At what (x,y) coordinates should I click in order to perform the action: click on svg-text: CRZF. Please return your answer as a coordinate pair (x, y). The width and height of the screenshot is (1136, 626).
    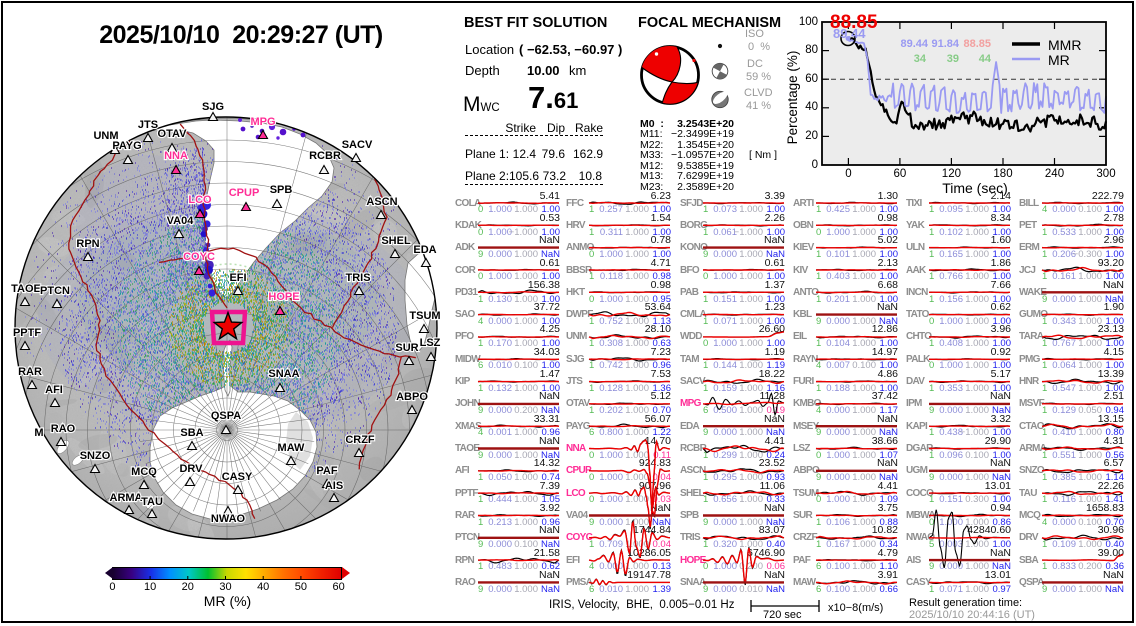
    Looking at the image, I should click on (360, 440).